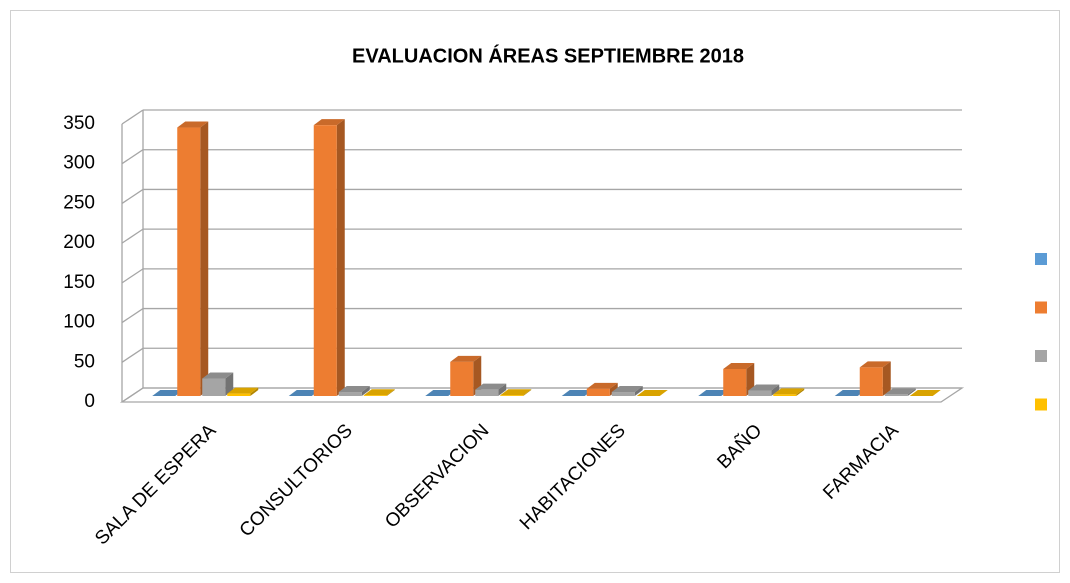 This screenshot has width=1070, height=583. What do you see at coordinates (84, 361) in the screenshot?
I see `y-tick-label: 50` at bounding box center [84, 361].